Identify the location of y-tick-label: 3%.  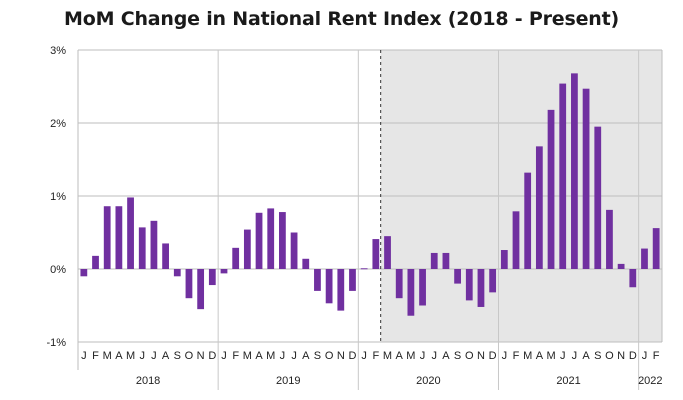
(58, 51).